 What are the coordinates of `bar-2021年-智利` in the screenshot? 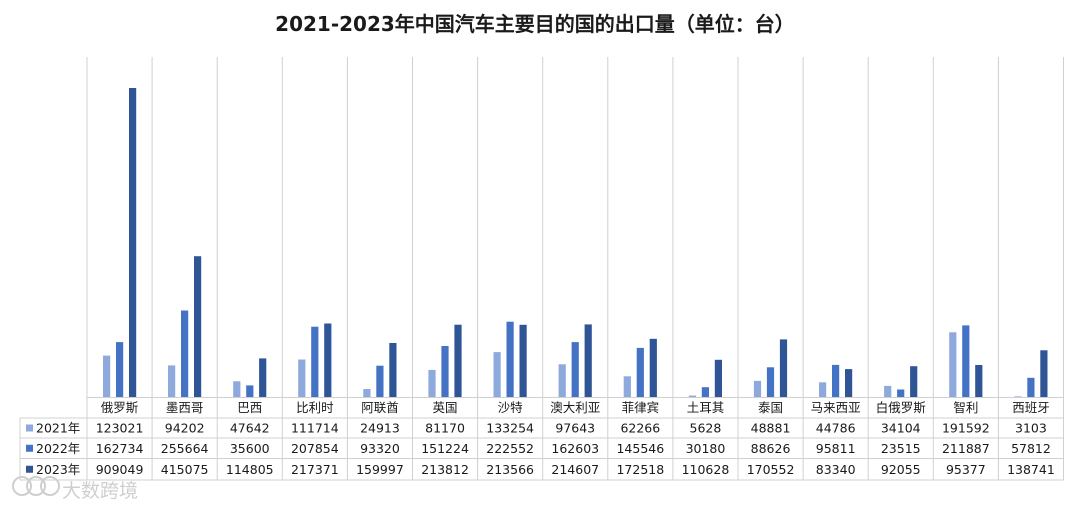 It's located at (953, 365).